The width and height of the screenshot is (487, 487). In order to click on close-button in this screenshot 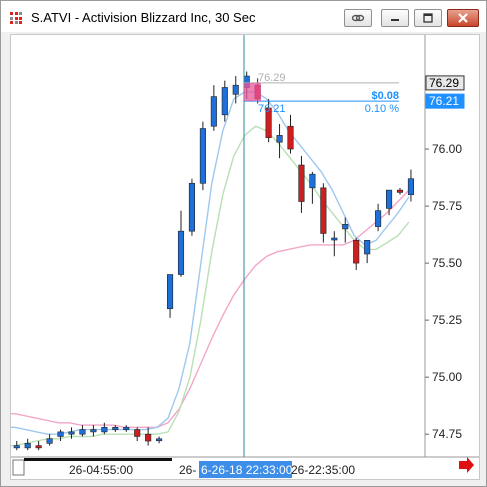, I will do `click(463, 18)`.